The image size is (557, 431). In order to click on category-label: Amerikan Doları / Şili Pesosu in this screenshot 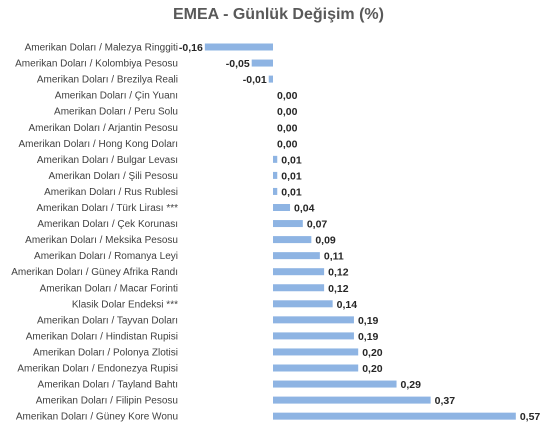, I will do `click(114, 176)`.